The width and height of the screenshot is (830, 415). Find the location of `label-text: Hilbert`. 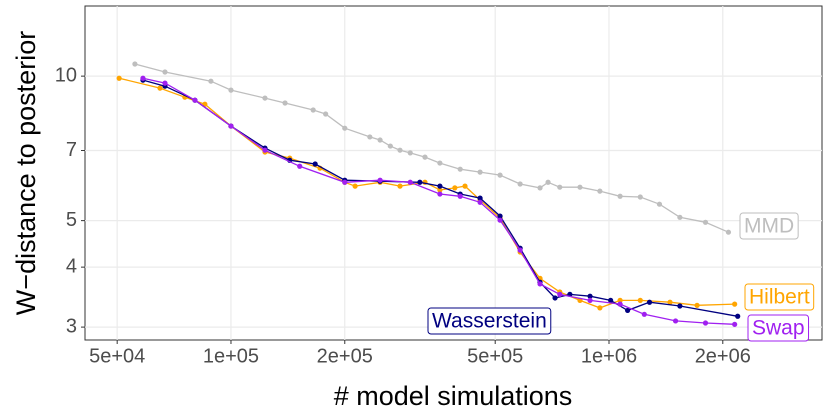

label-text: Hilbert is located at coordinates (779, 297).